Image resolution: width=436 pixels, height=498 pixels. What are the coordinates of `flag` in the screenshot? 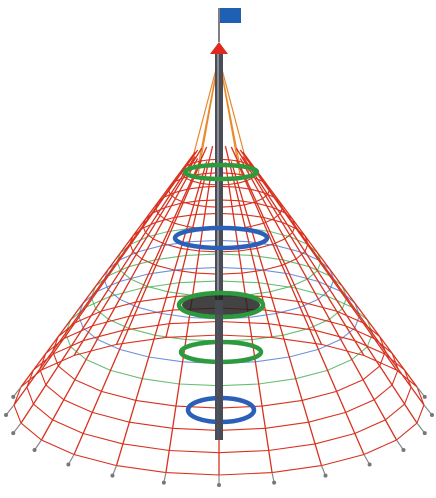 It's located at (230, 15).